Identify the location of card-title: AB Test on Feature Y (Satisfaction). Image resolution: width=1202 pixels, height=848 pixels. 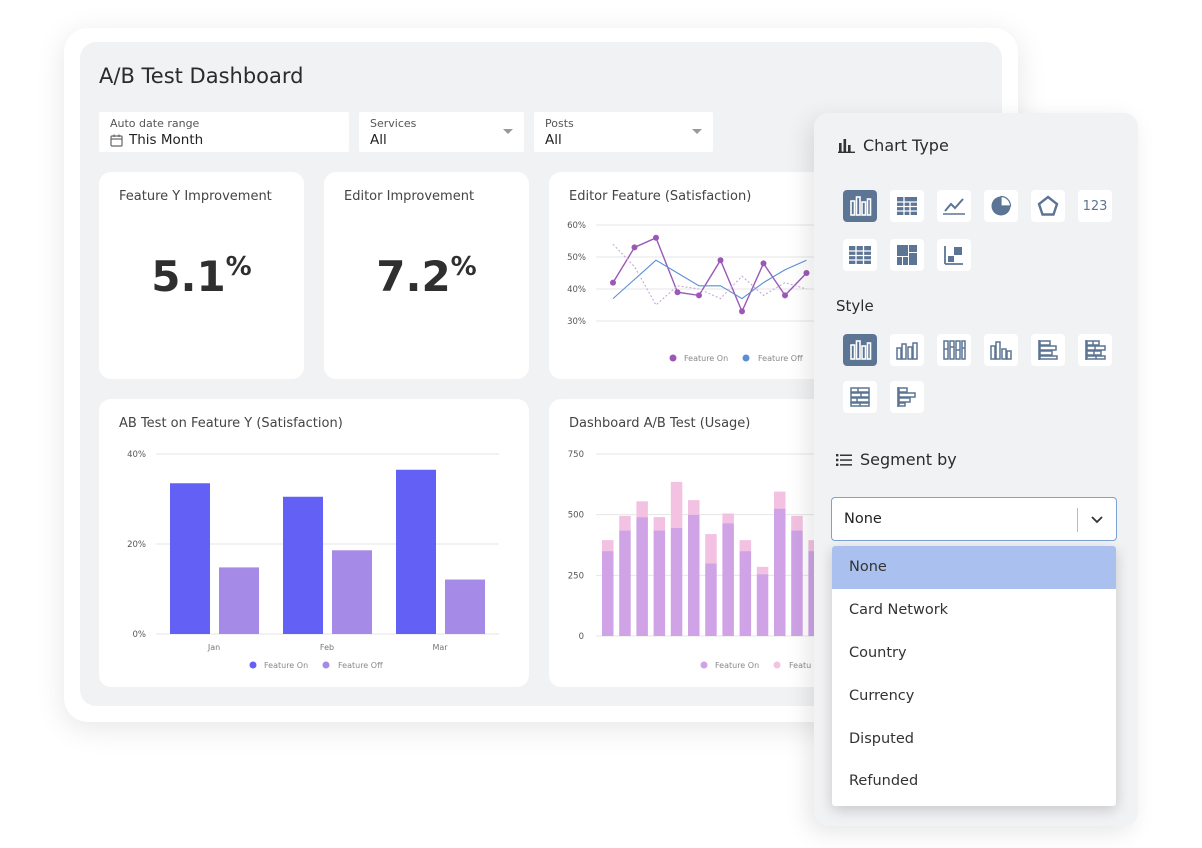
(231, 423).